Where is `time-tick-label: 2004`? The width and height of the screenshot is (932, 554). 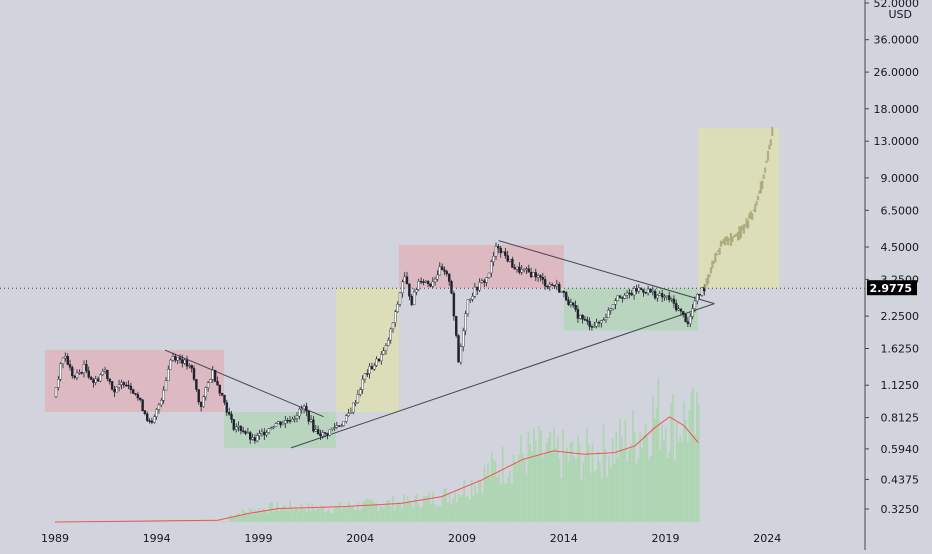 time-tick-label: 2004 is located at coordinates (360, 538).